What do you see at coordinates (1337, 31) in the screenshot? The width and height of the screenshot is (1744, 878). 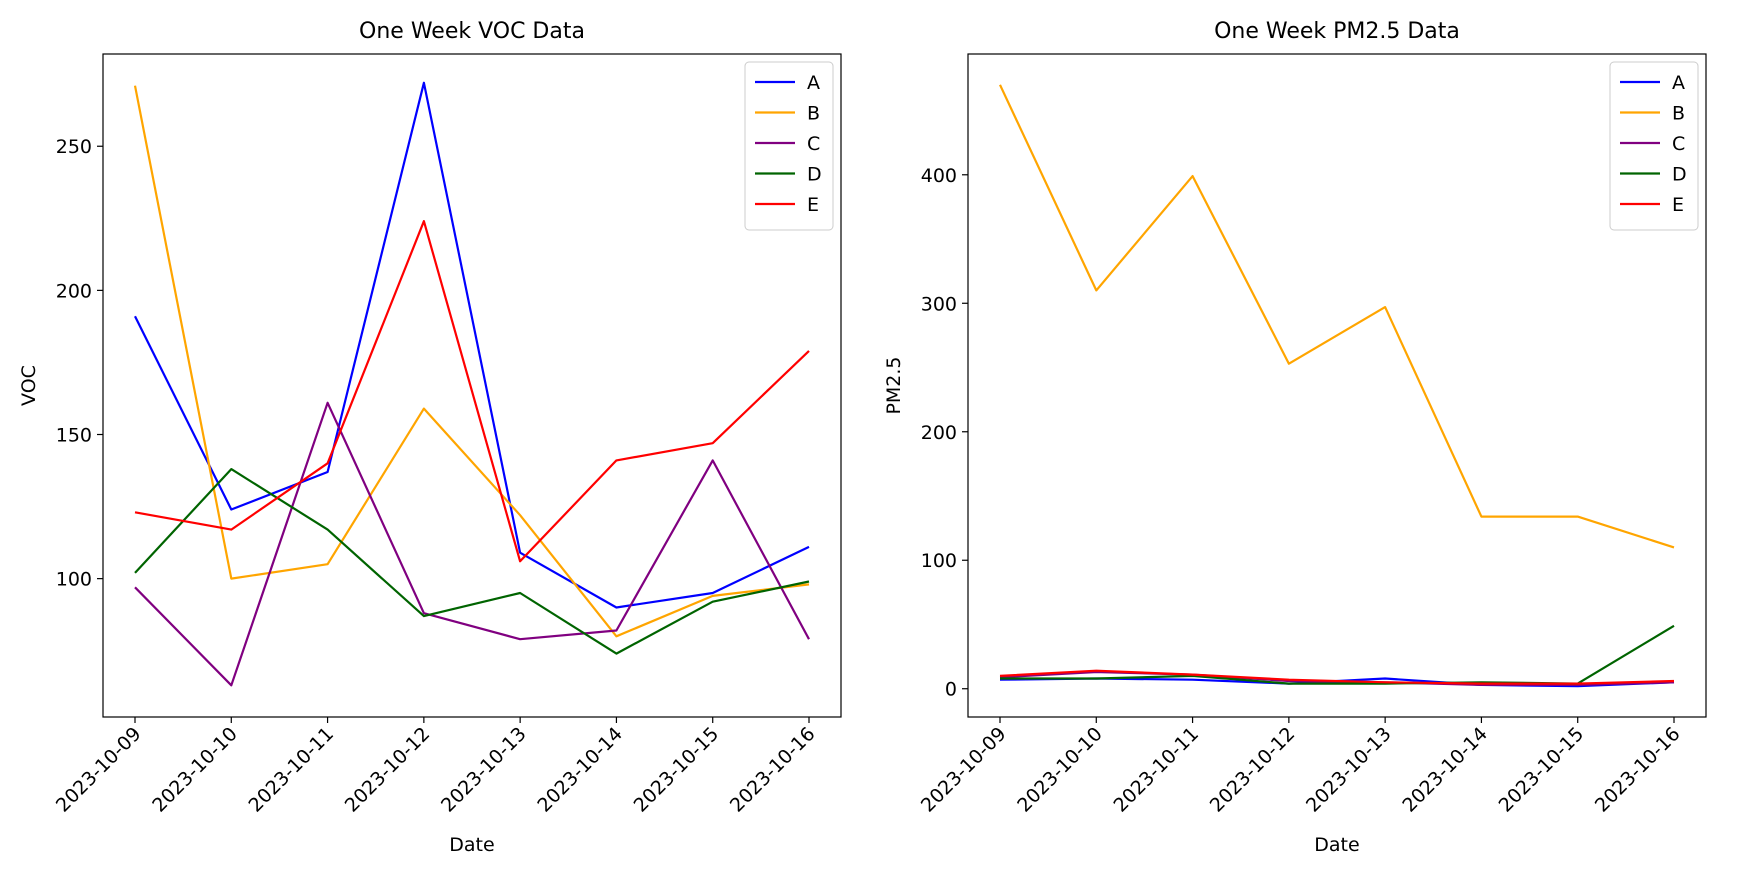 I see `chart-title: One Week PM2.5 Data` at bounding box center [1337, 31].